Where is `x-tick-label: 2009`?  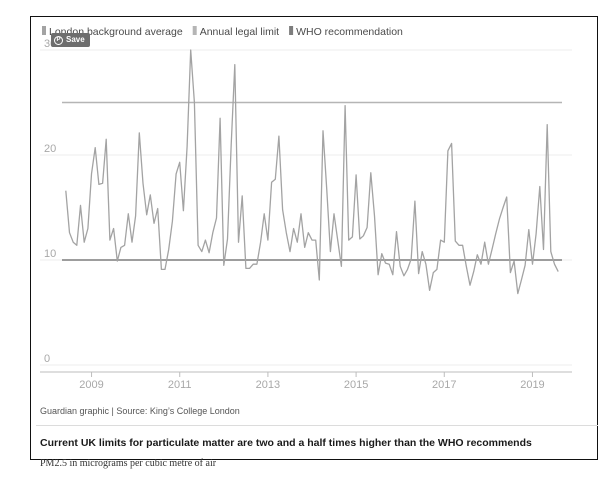 x-tick-label: 2009 is located at coordinates (91, 385).